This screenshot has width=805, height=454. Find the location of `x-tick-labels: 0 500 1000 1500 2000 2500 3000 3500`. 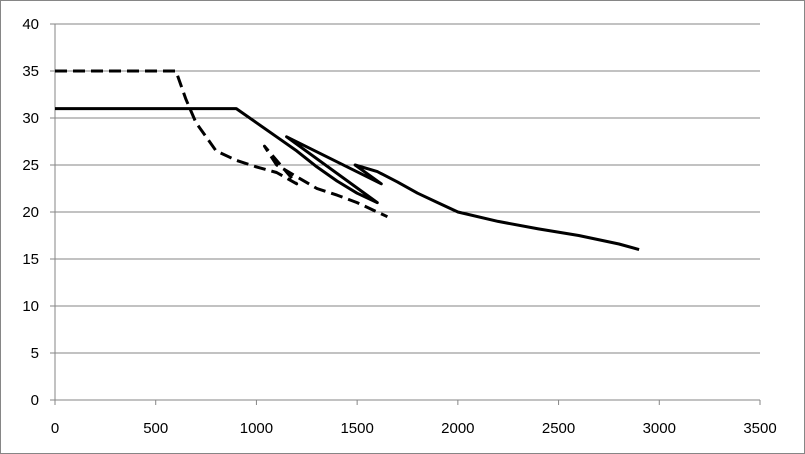

x-tick-labels: 0 500 1000 1500 2000 2500 3000 3500 is located at coordinates (414, 428).